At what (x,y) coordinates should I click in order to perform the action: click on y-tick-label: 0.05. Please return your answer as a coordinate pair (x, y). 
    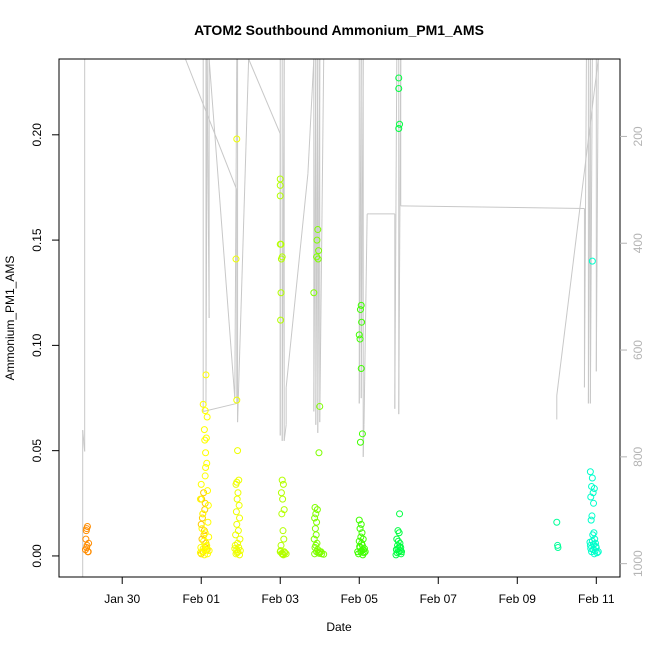
    Looking at the image, I should click on (37, 451).